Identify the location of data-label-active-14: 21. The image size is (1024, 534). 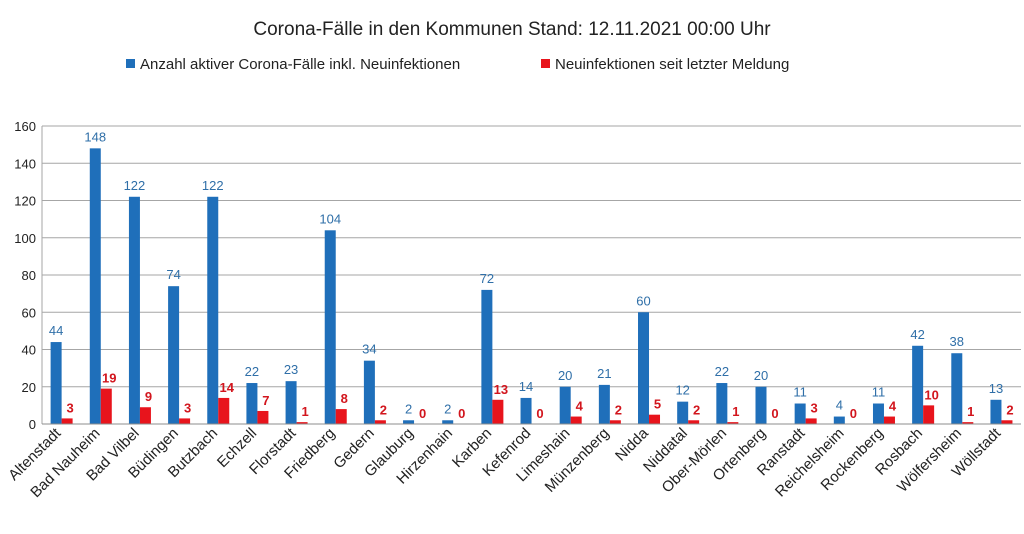
(604, 373).